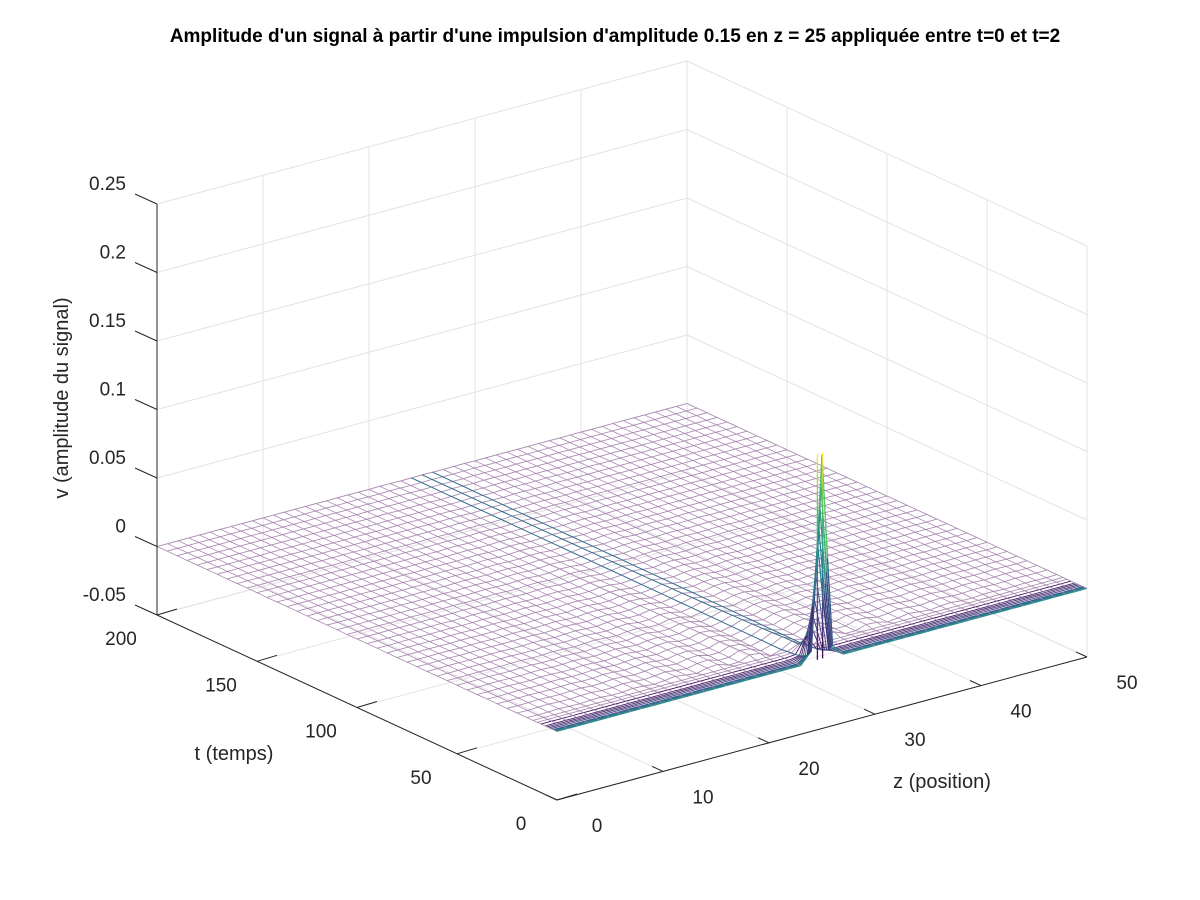 This screenshot has height=900, width=1200. Describe the element at coordinates (808, 769) in the screenshot. I see `x-tick-label: 20` at that location.